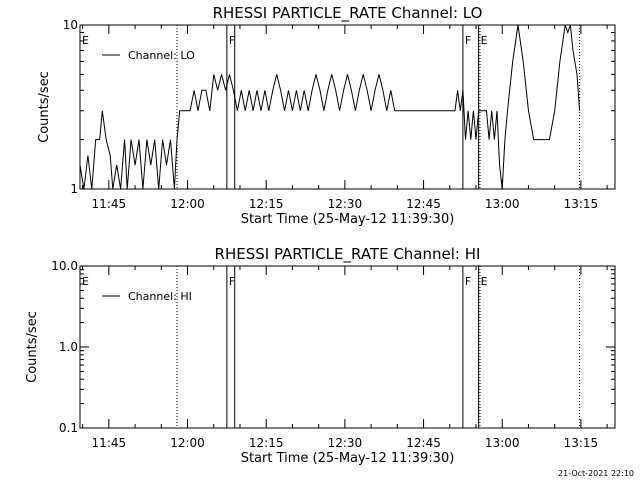  What do you see at coordinates (596, 473) in the screenshot?
I see `plot-timestamp: 21-Oct-2021 22:10` at bounding box center [596, 473].